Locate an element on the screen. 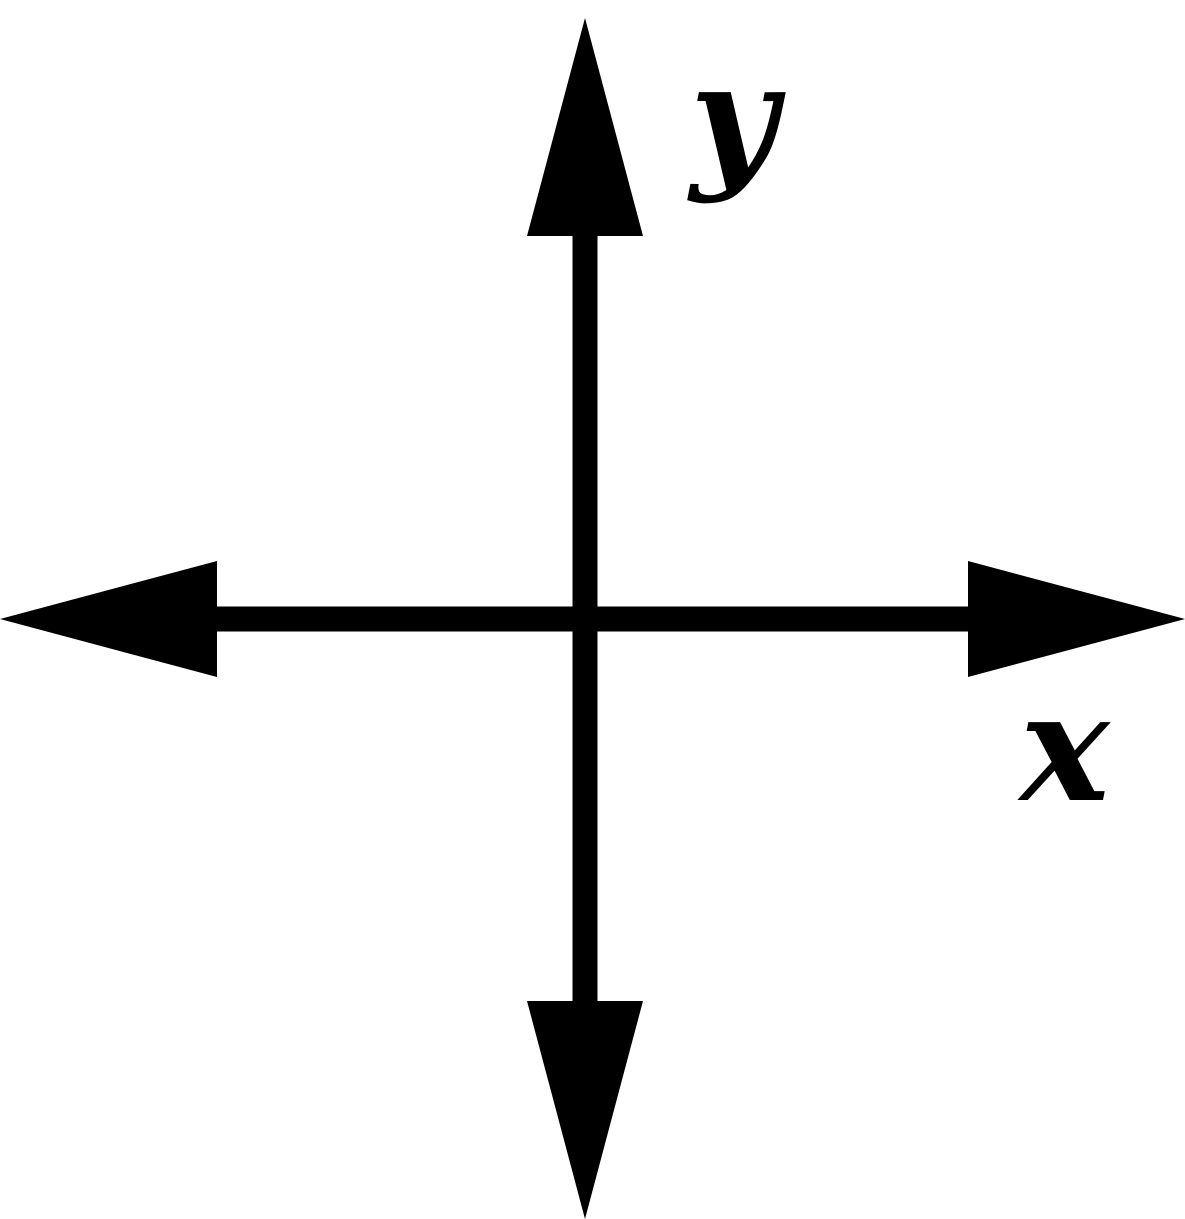  y-axis-down-arrowhead is located at coordinates (585, 1110).